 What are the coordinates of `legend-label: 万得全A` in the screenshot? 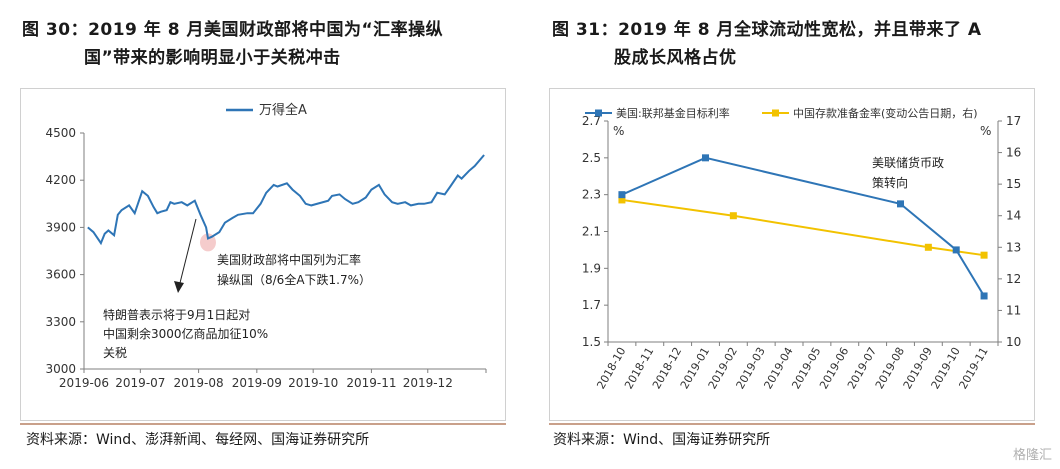 It's located at (283, 110).